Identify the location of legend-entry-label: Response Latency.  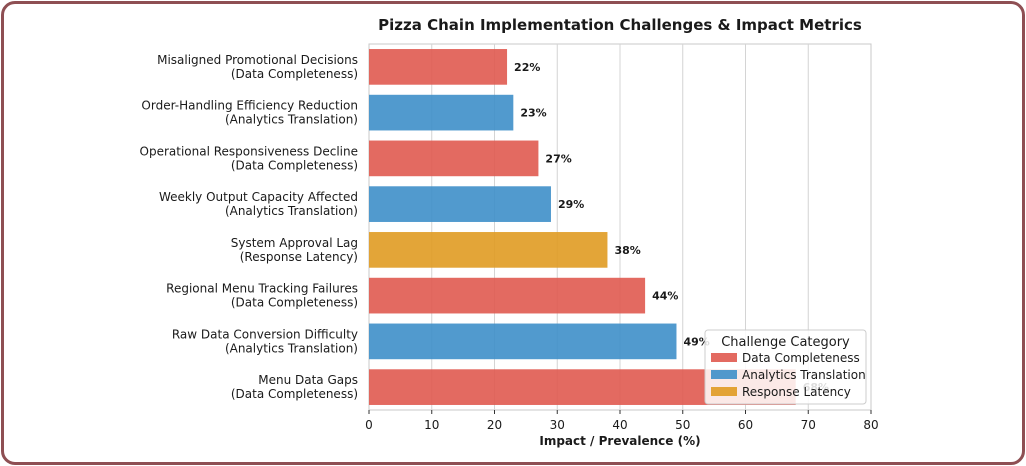
(796, 392).